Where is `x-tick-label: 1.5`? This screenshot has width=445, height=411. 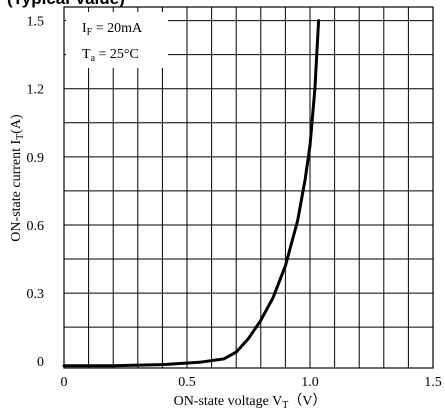 x-tick-label: 1.5 is located at coordinates (433, 382).